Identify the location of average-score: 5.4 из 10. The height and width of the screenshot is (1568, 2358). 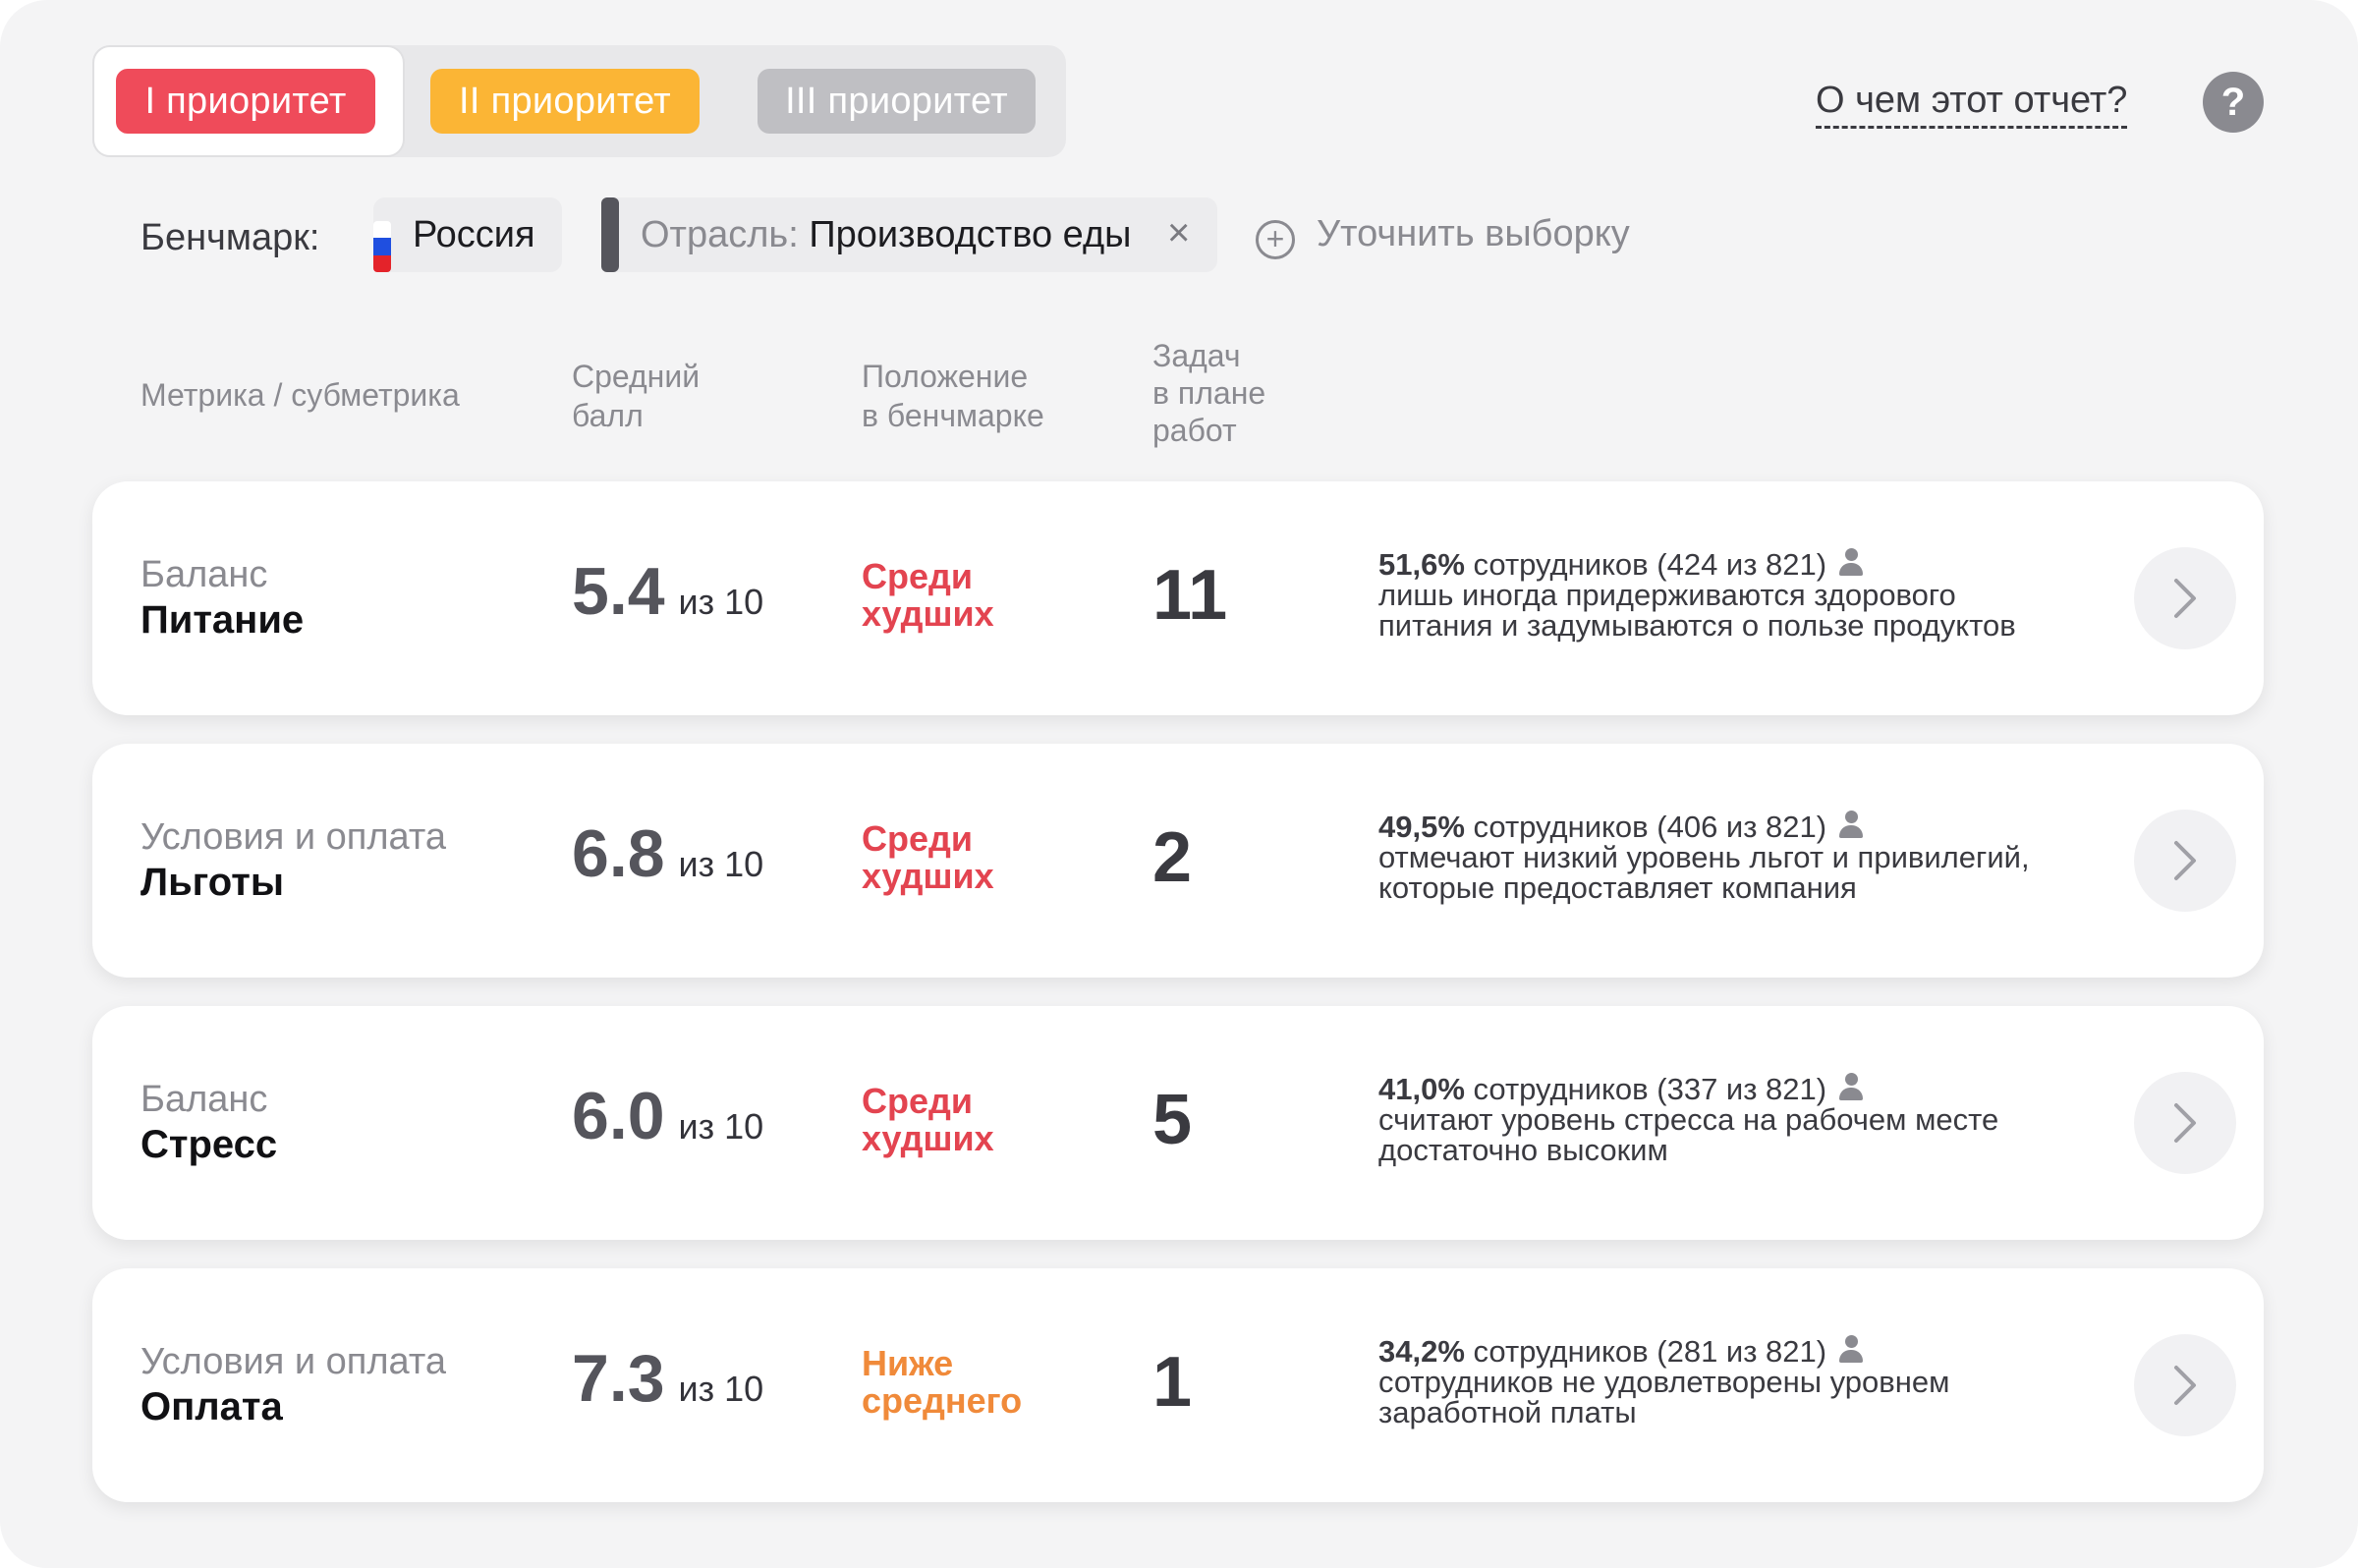
(668, 591).